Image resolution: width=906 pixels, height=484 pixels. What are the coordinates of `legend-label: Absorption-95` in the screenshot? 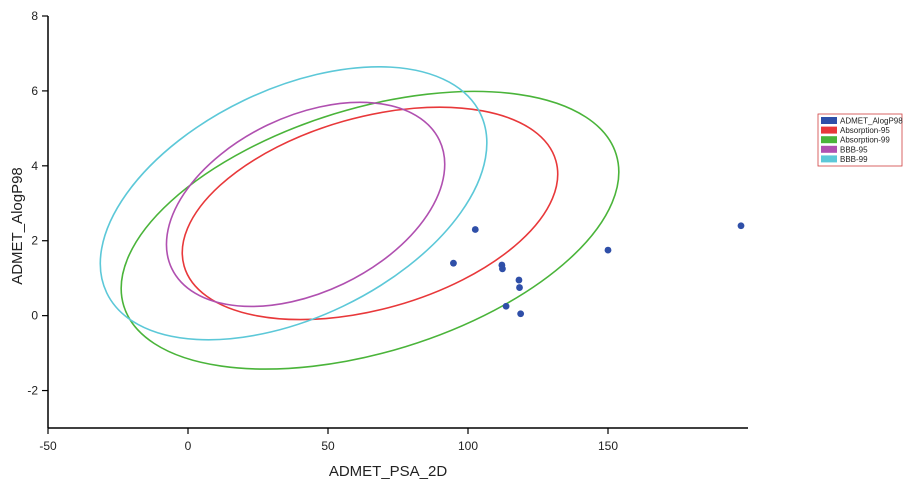 It's located at (865, 130).